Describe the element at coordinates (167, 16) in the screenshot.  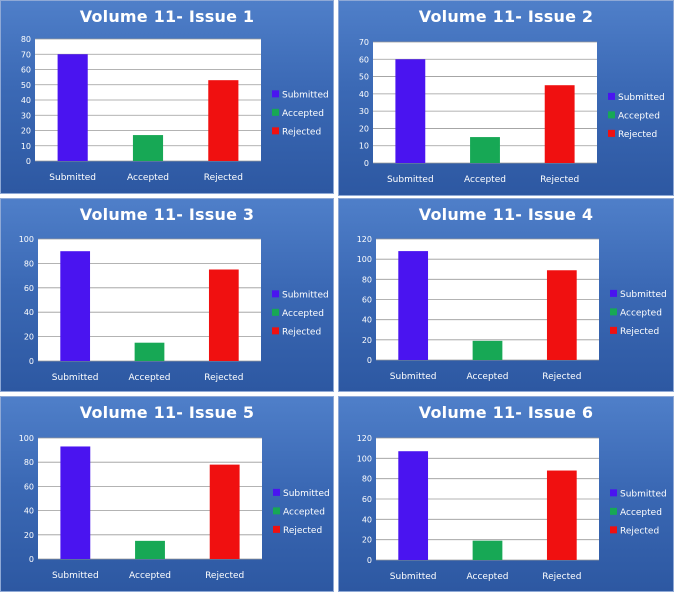
I see `chart-title: Volume 11- Issue 1` at that location.